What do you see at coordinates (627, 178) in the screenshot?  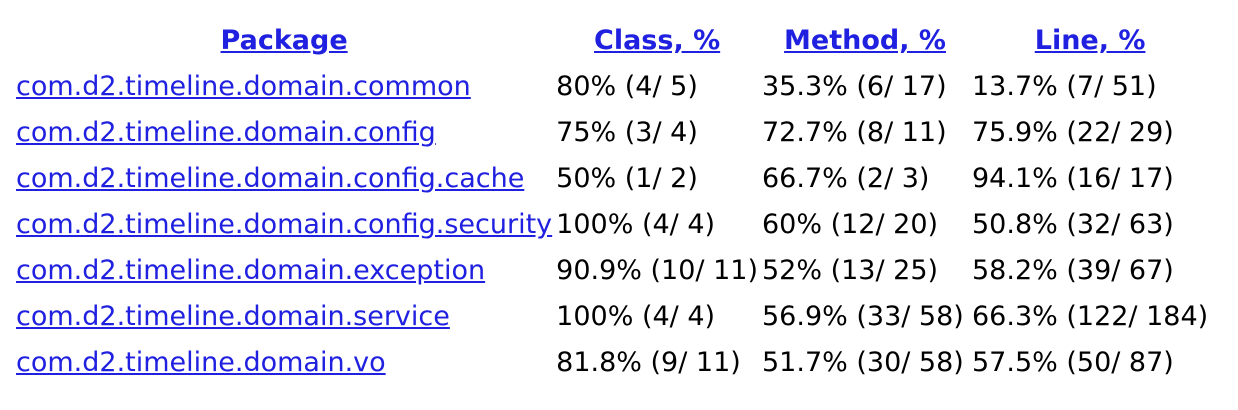 I see `class-coverage-cell: 50% (1/ 2)` at bounding box center [627, 178].